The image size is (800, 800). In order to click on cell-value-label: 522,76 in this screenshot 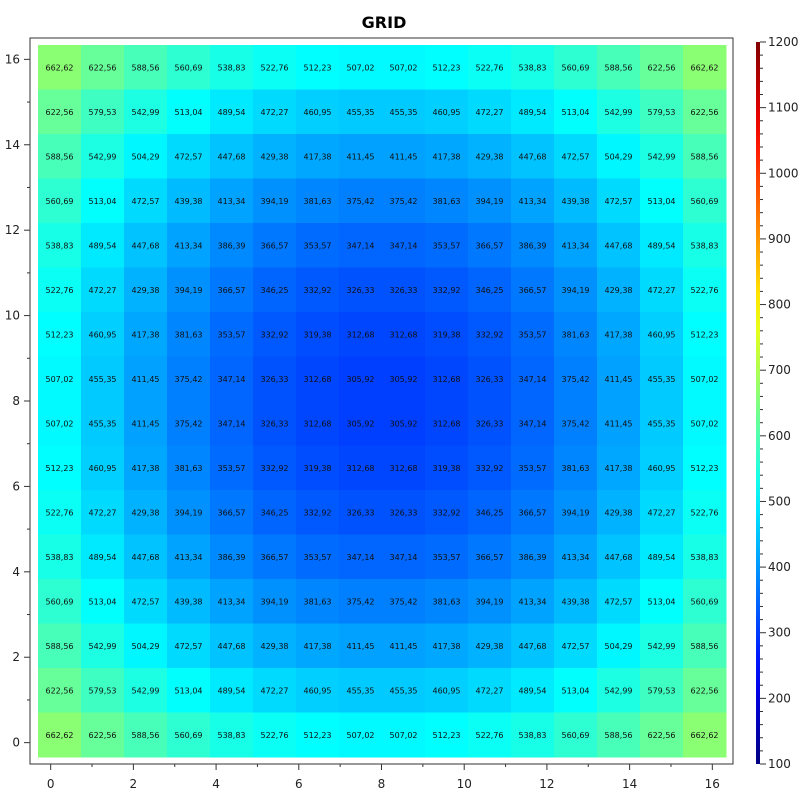, I will do `click(275, 735)`.